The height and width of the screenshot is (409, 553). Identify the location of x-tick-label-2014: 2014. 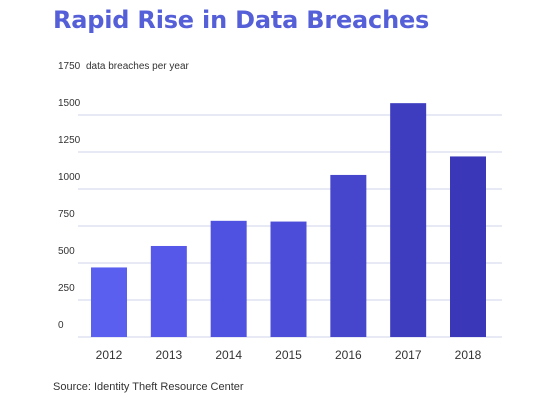
(228, 355).